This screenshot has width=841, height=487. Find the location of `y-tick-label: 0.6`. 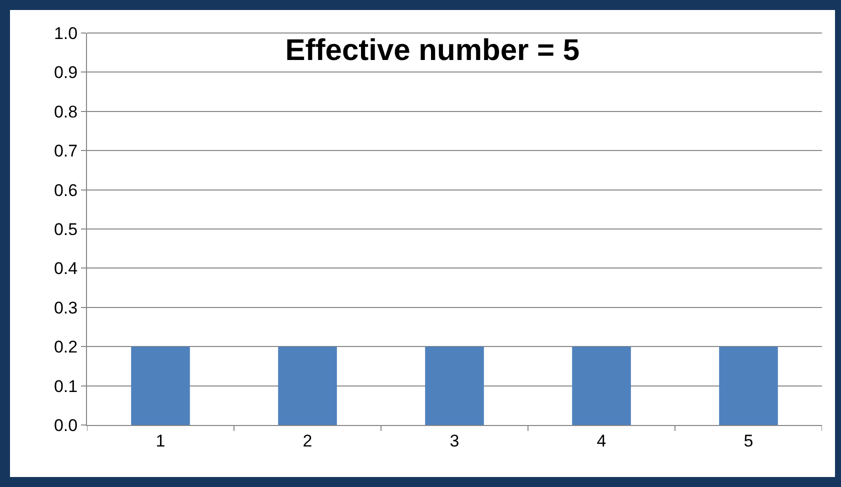

y-tick-label: 0.6 is located at coordinates (66, 190).